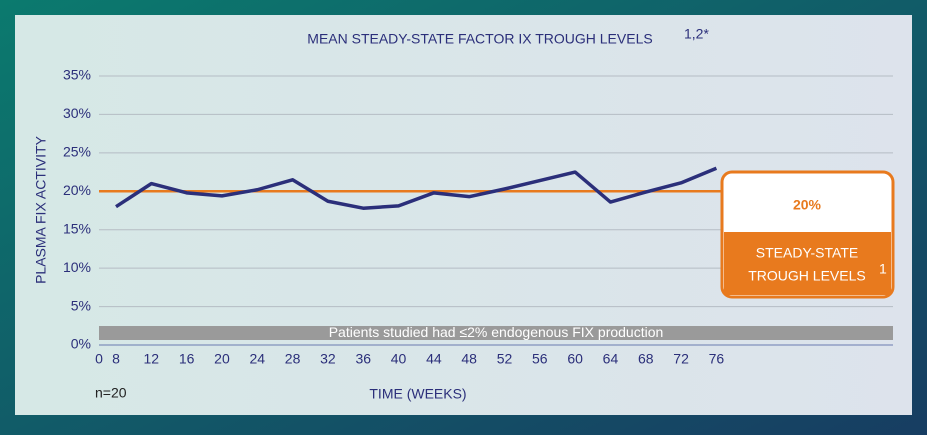 The width and height of the screenshot is (927, 435). What do you see at coordinates (505, 359) in the screenshot?
I see `x-tick-label: 52` at bounding box center [505, 359].